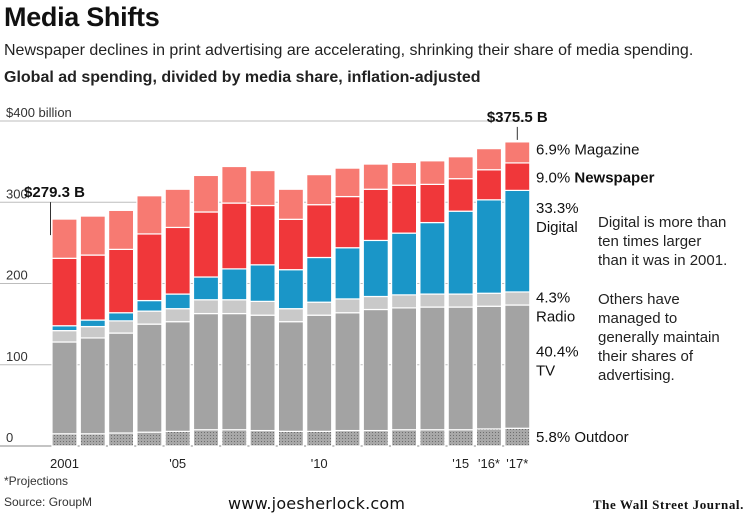 The width and height of the screenshot is (750, 514). Describe the element at coordinates (555, 316) in the screenshot. I see `series-name-radio: Radio` at that location.